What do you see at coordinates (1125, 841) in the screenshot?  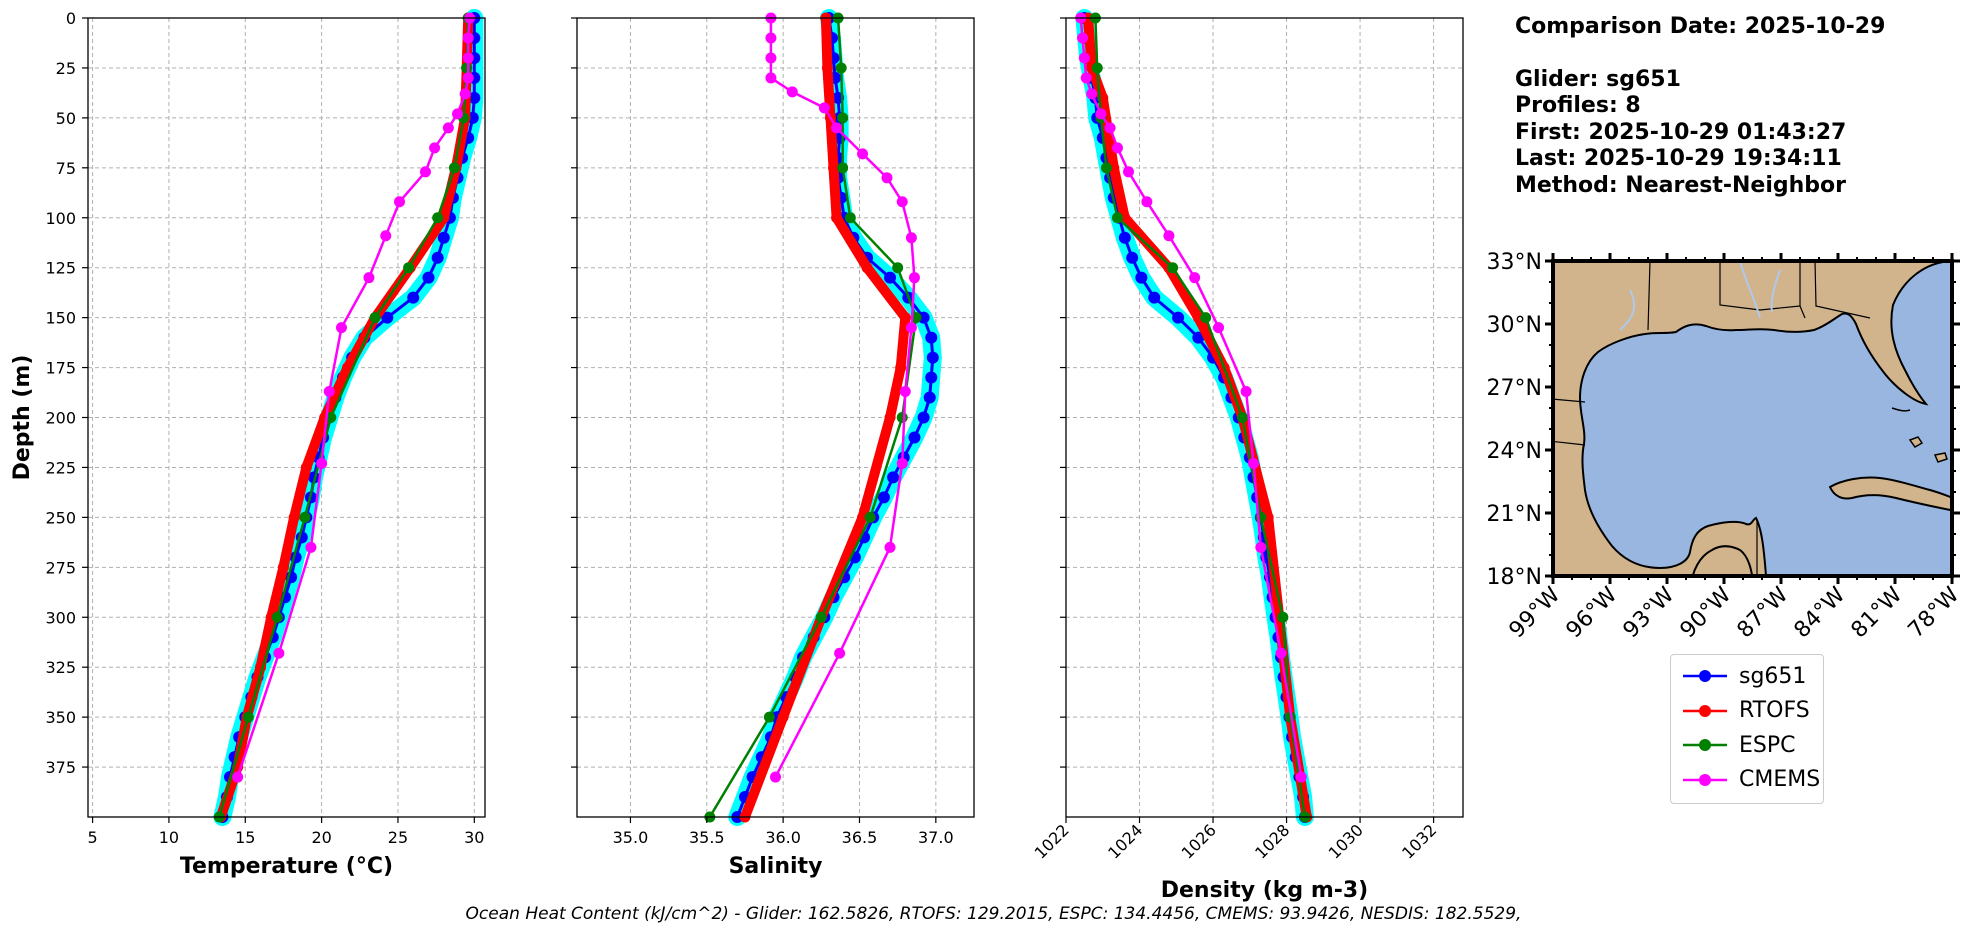 I see `x-tick-label: 1024` at bounding box center [1125, 841].